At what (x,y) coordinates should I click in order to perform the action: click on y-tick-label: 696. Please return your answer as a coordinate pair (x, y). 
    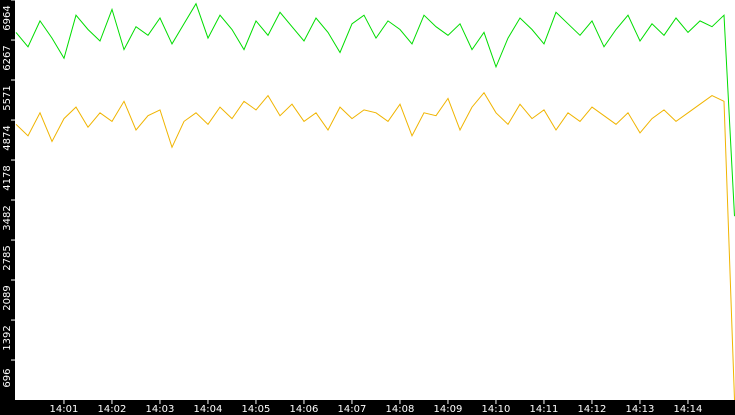
    Looking at the image, I should click on (7, 377).